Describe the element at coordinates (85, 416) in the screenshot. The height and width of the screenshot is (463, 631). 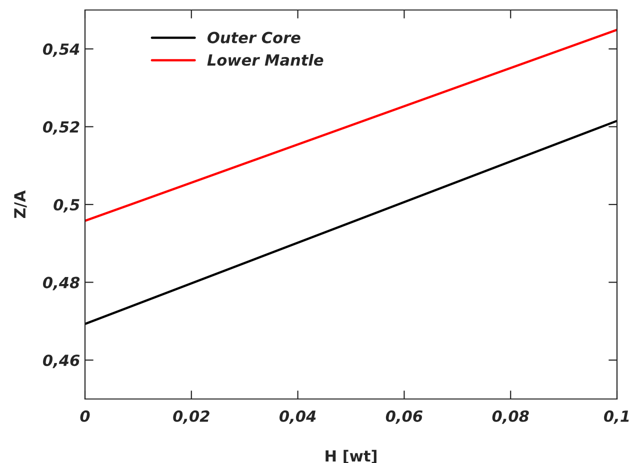
I see `x-tick-label: 0` at that location.